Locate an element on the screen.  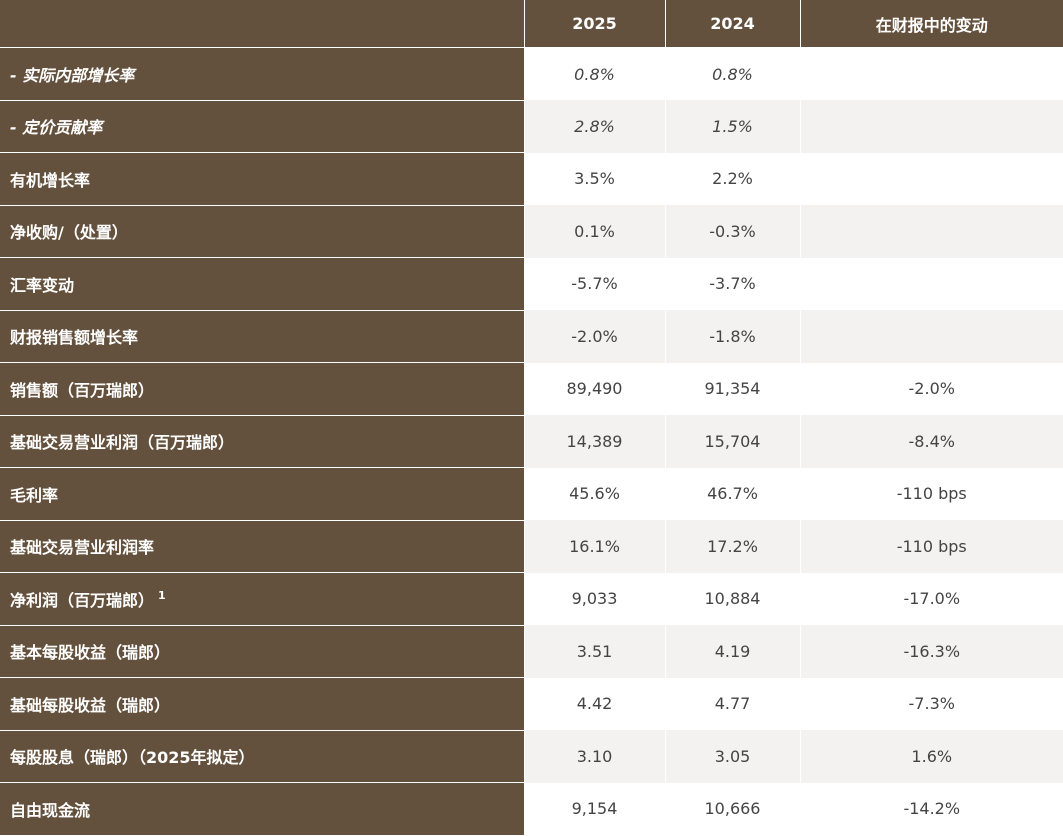
value-2025: 89,490 is located at coordinates (595, 388).